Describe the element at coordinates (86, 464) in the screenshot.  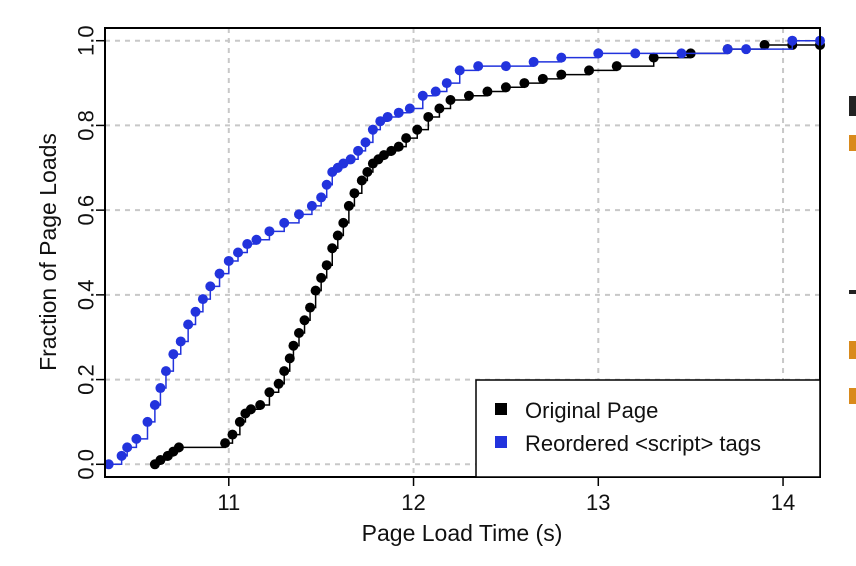
I see `y-tick-label-0: 0.0` at that location.